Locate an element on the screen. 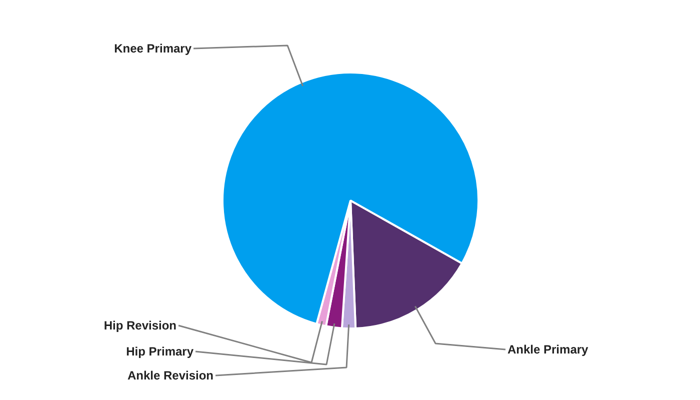 This screenshot has height=400, width=700. slice-label: Hip Primary is located at coordinates (160, 351).